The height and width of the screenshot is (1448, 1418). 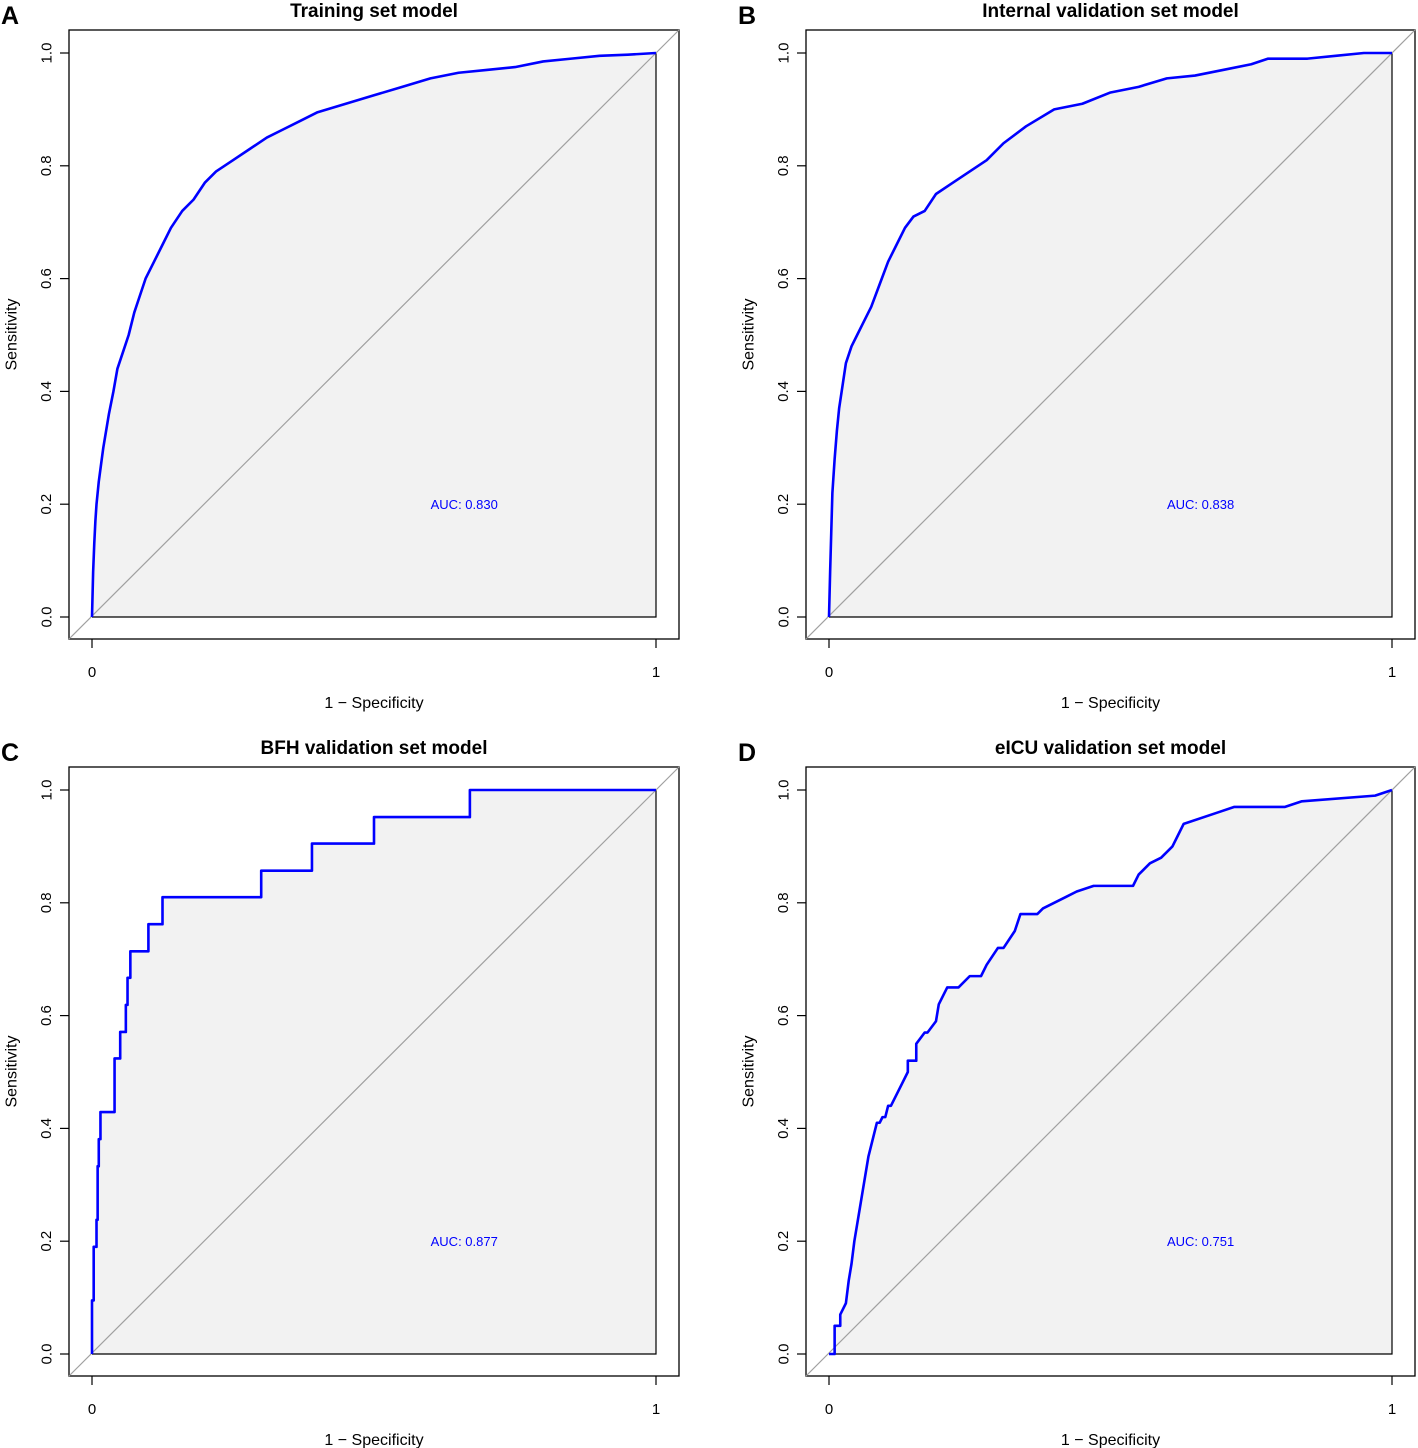 I want to click on chart-title: eICU validation set model, so click(x=1110, y=748).